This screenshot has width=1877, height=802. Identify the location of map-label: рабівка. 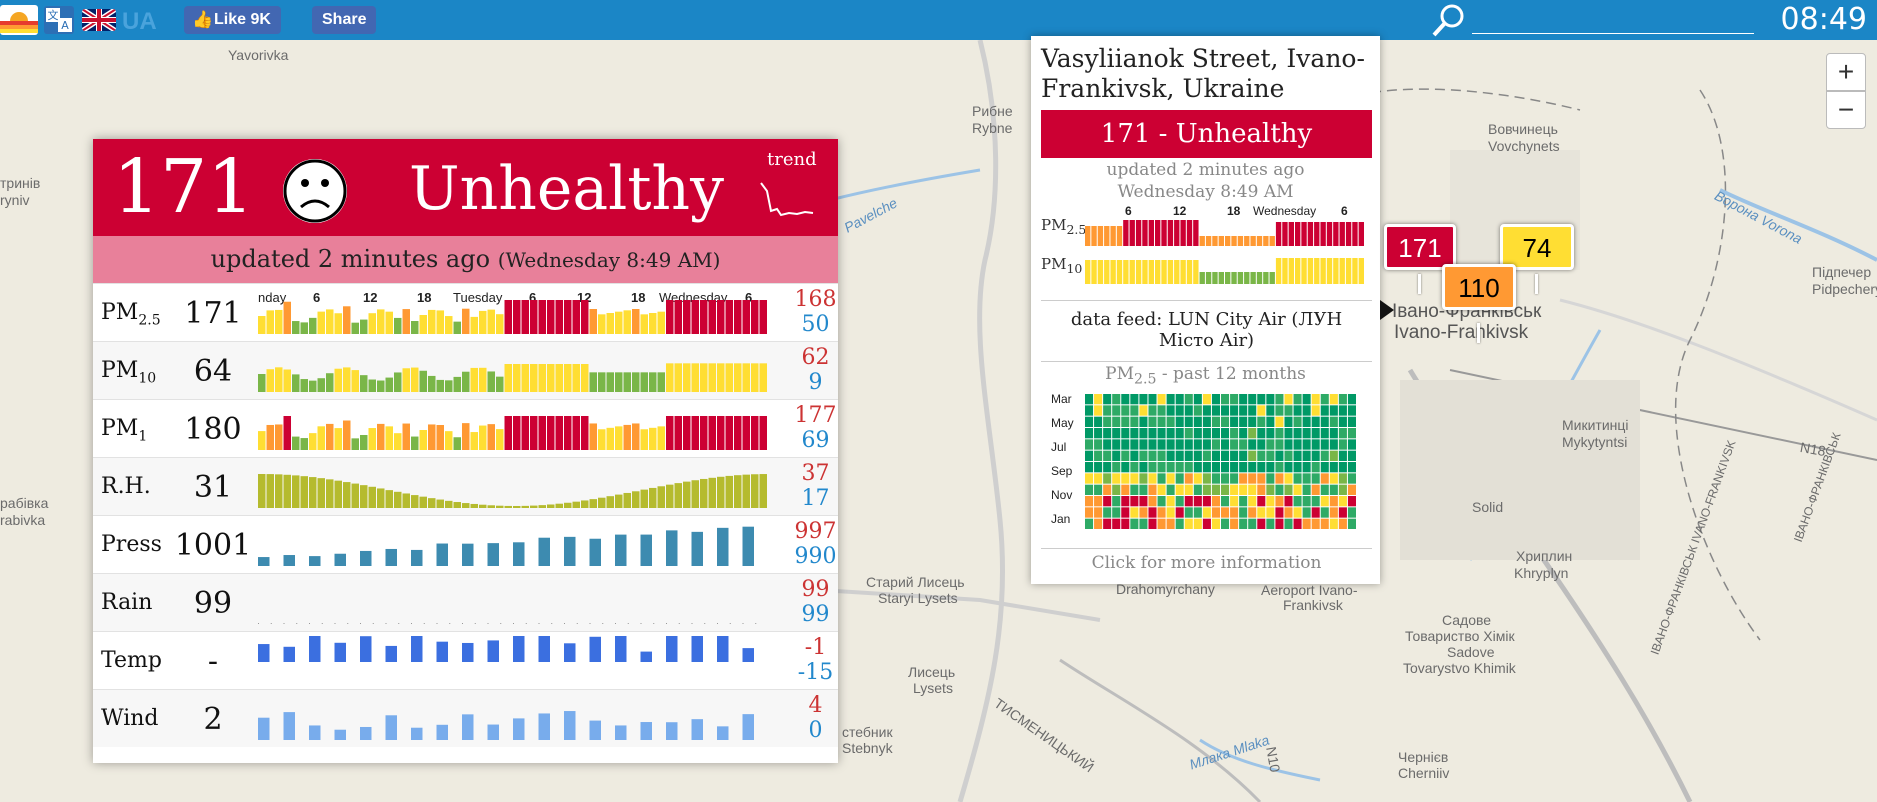
(24, 503).